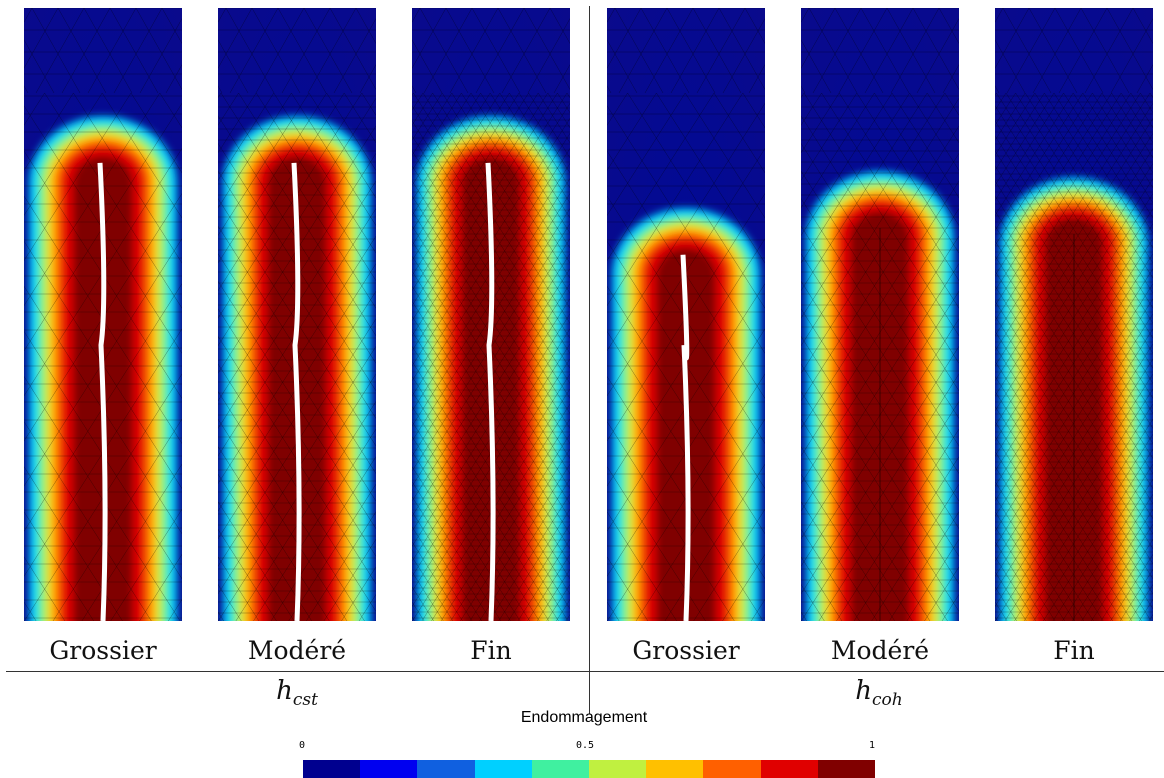 This screenshot has width=1164, height=778. I want to click on group-divider-vertical, so click(589, 360).